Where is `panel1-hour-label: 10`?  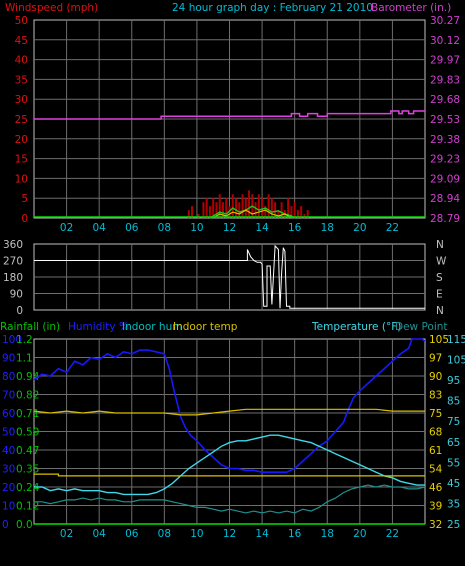
panel1-hour-label: 10 is located at coordinates (196, 228).